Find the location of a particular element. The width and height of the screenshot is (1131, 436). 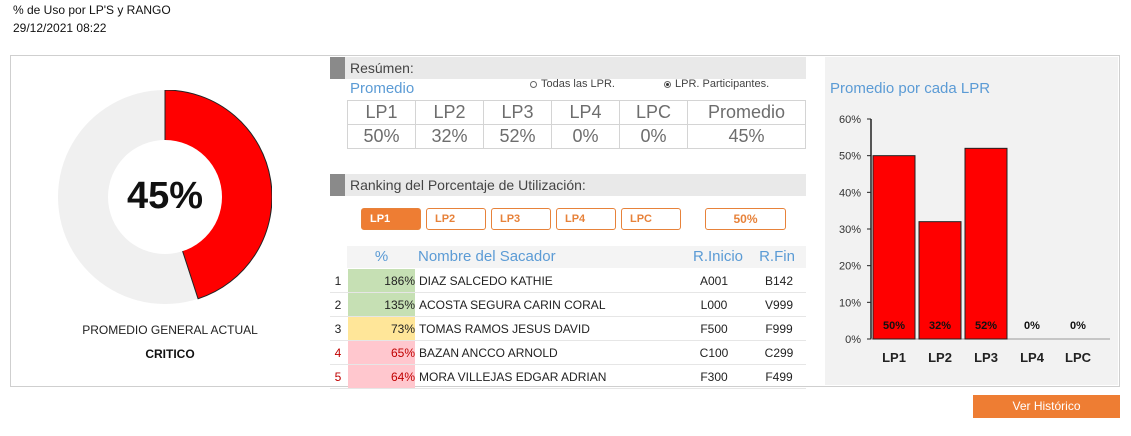

tab-lp4: LP4 is located at coordinates (586, 219).